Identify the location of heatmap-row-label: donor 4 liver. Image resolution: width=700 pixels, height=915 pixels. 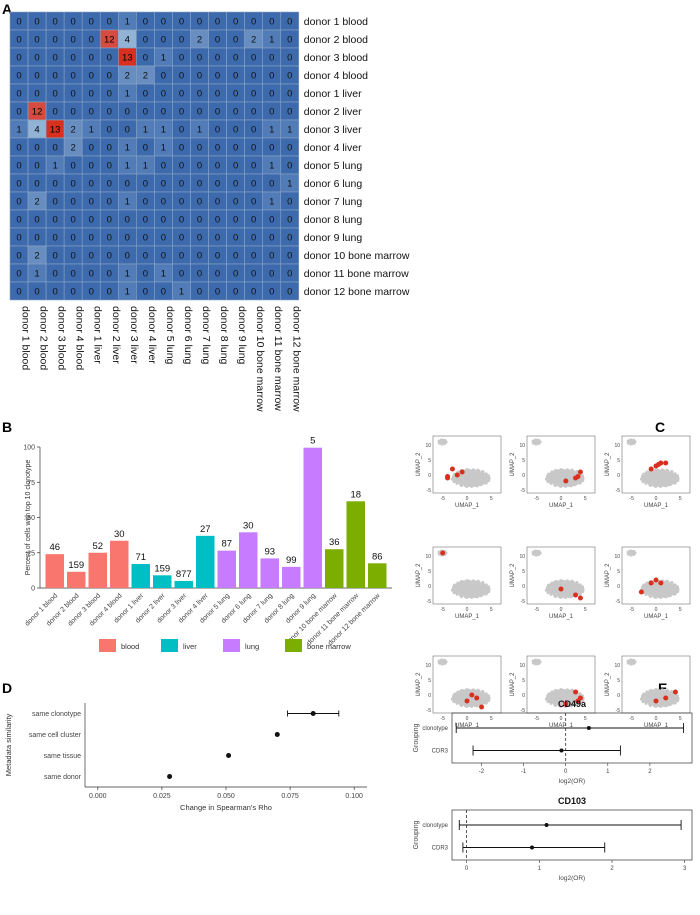
(333, 148).